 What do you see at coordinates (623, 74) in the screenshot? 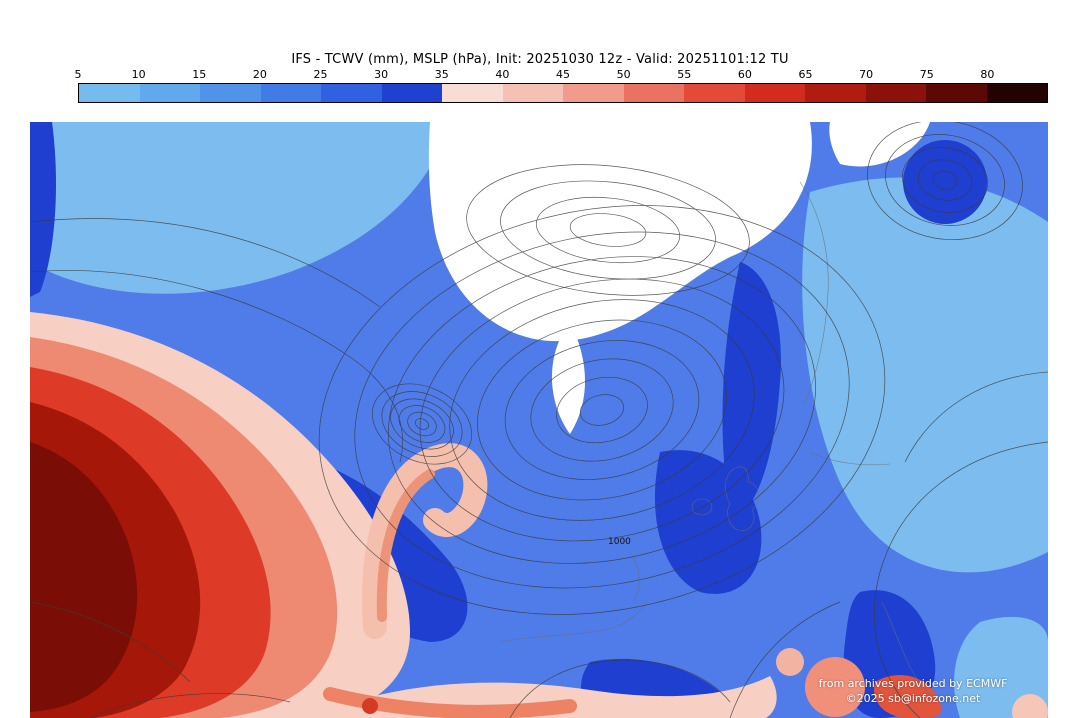
I see `colorbar-tick: 50` at bounding box center [623, 74].